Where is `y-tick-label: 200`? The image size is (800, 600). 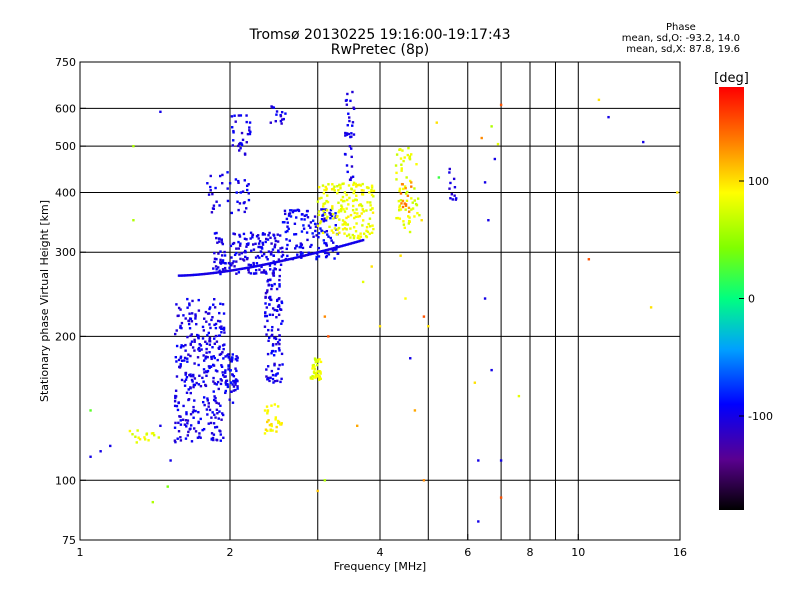
y-tick-label: 200 is located at coordinates (65, 336).